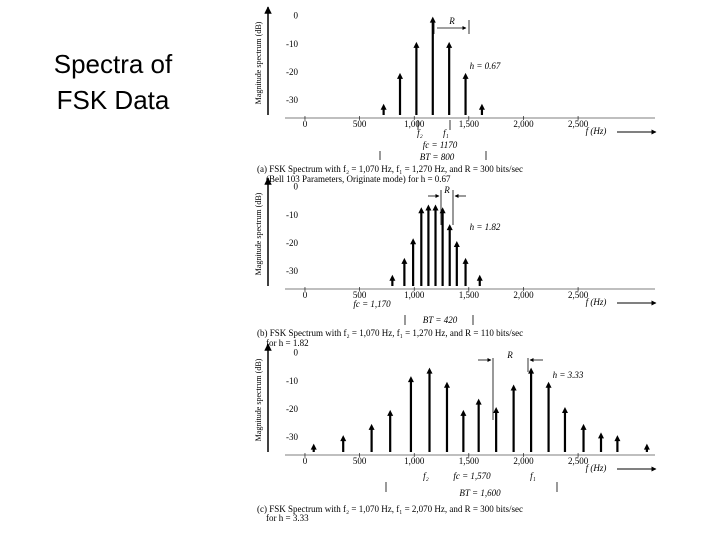 Image resolution: width=720 pixels, height=540 pixels. I want to click on x-tick-label: 2,500, so click(578, 124).